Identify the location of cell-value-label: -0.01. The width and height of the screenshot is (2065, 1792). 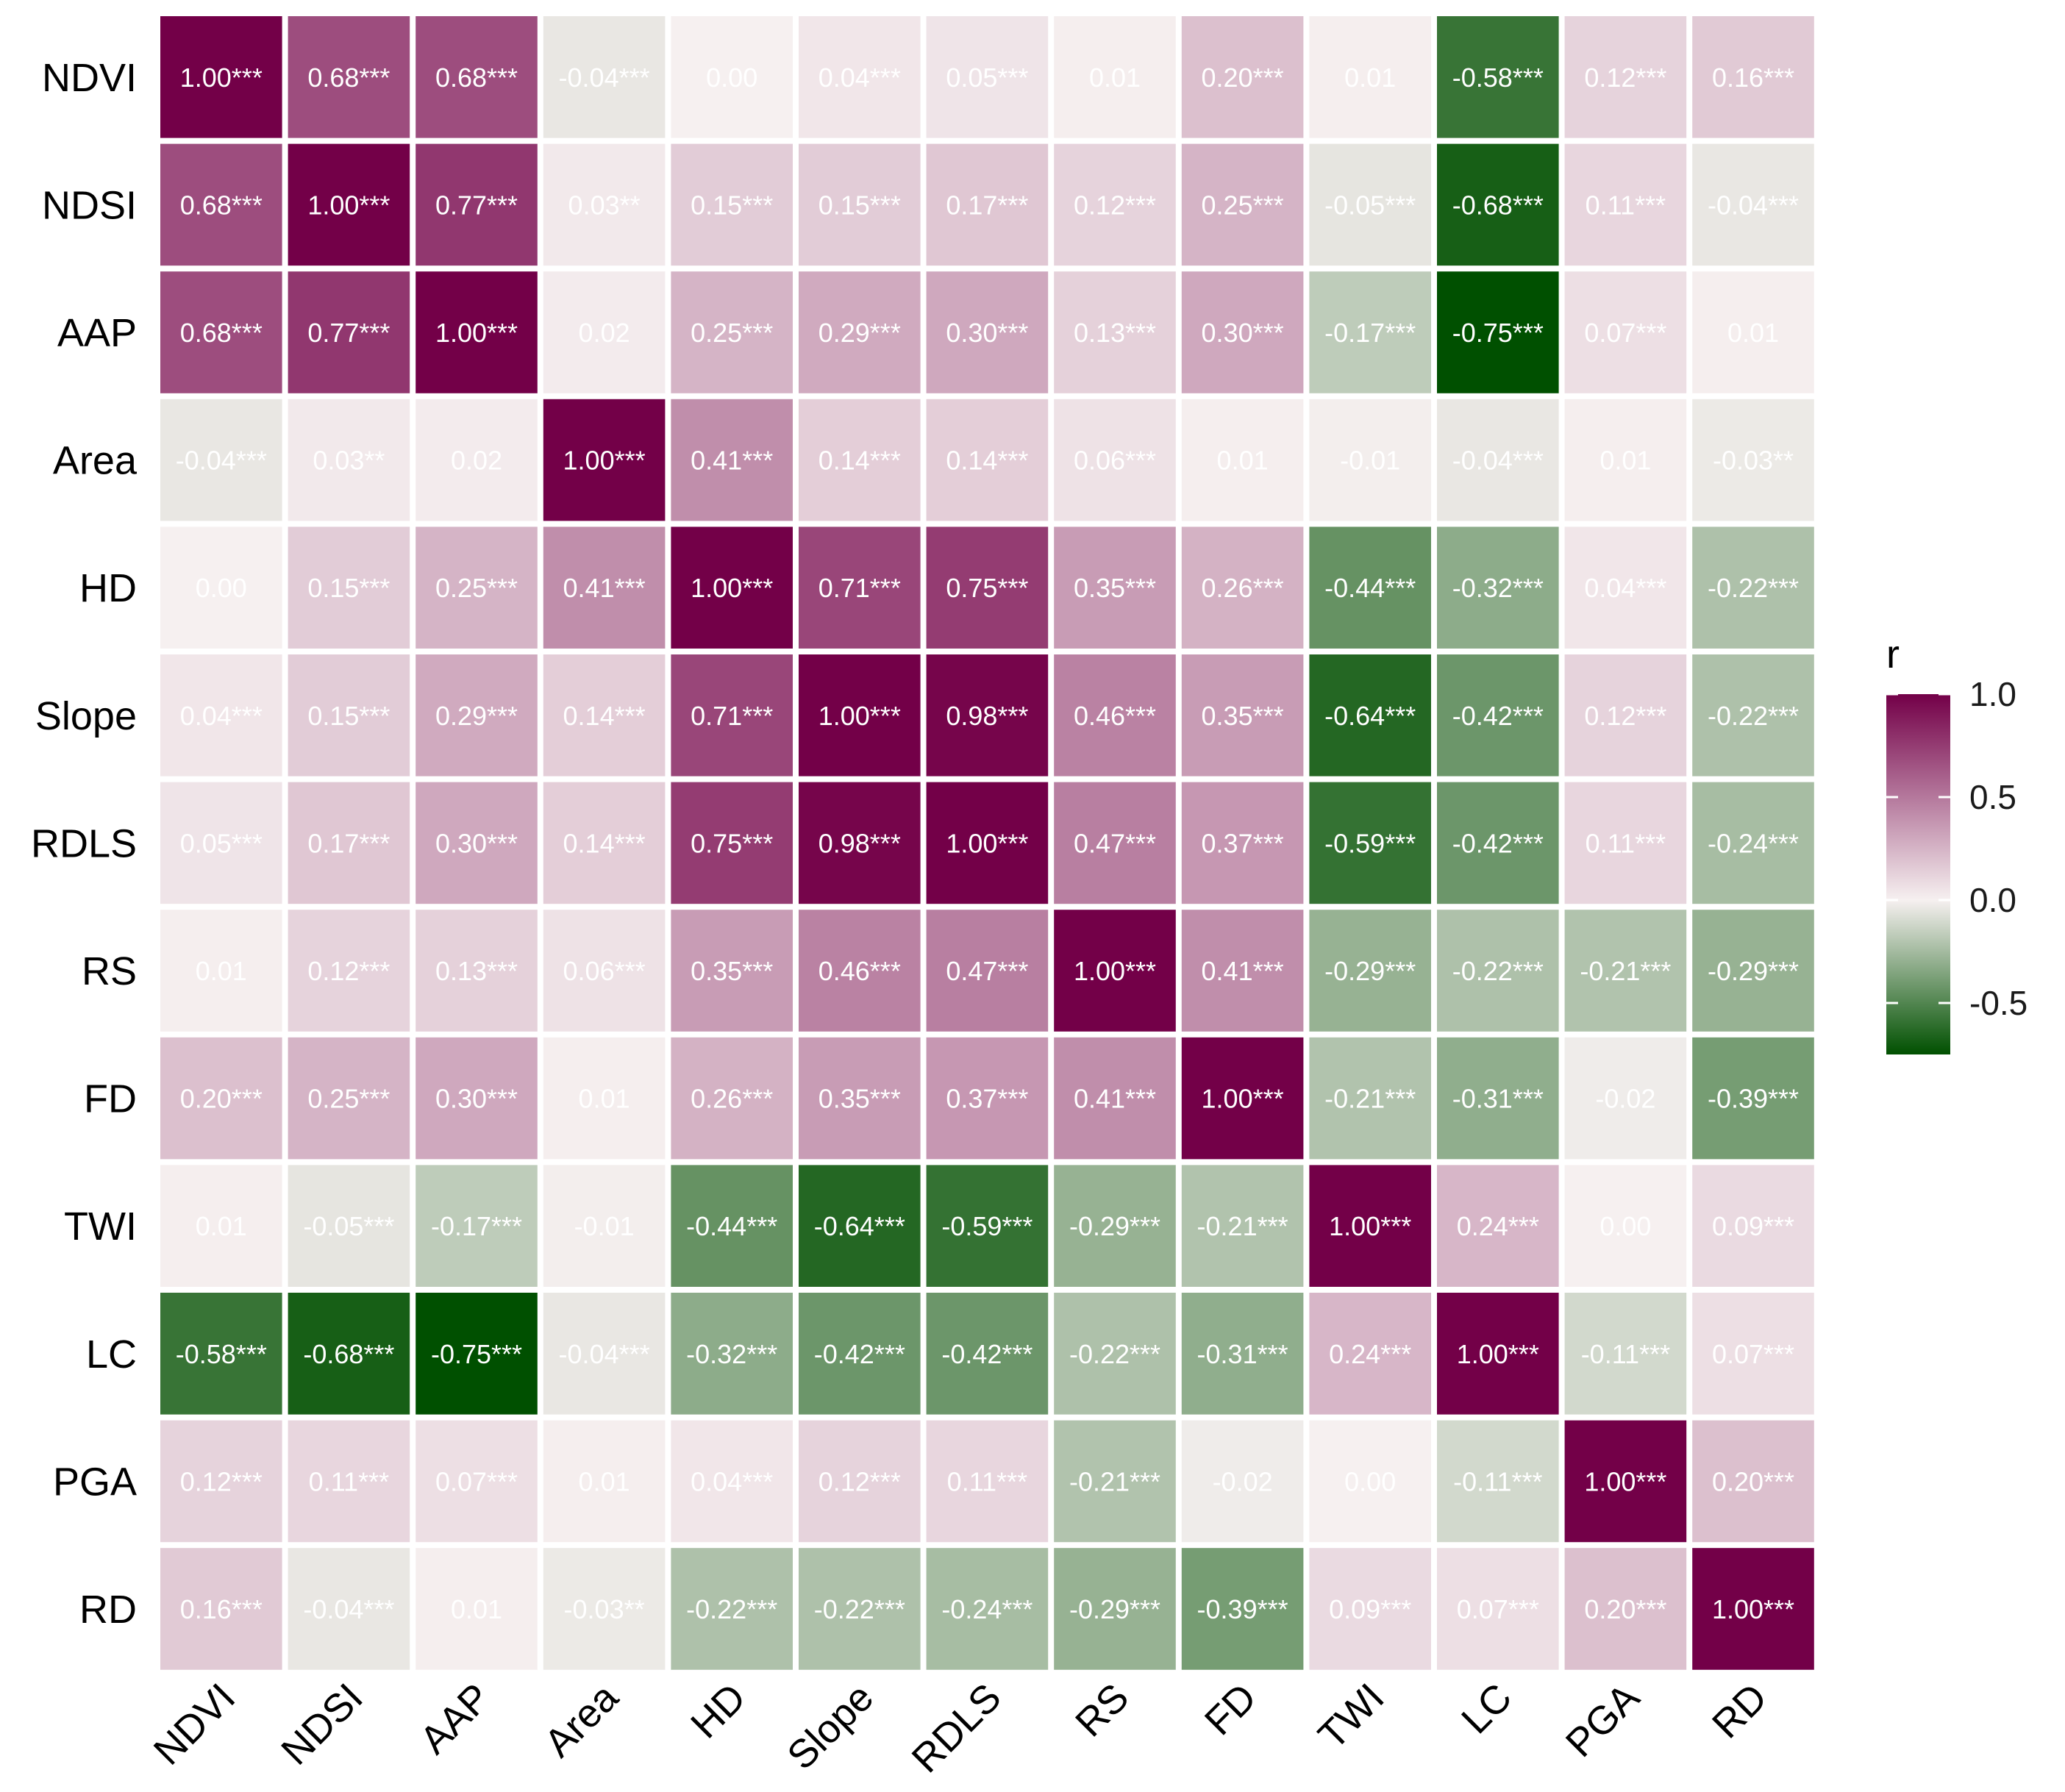
(604, 1226).